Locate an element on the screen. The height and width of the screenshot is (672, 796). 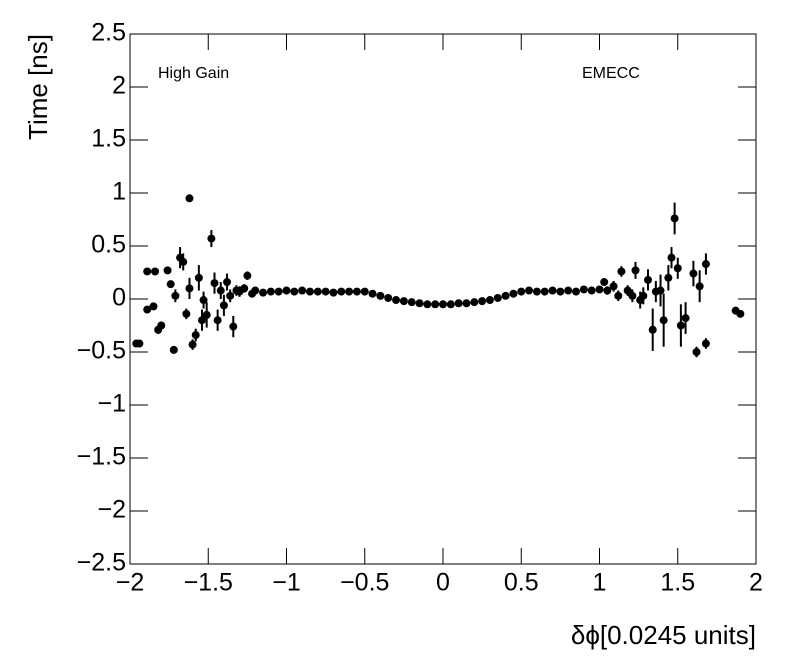
x-tick-label: −1 is located at coordinates (286, 583).